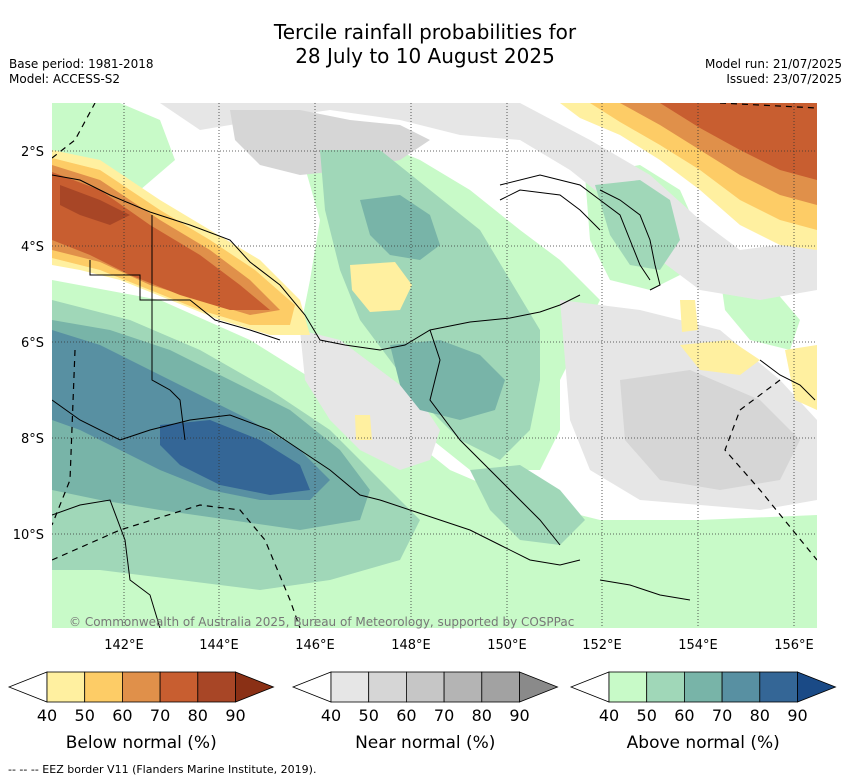 This screenshot has height=781, width=850. I want to click on below-normal-80-ne, so click(738, 141).